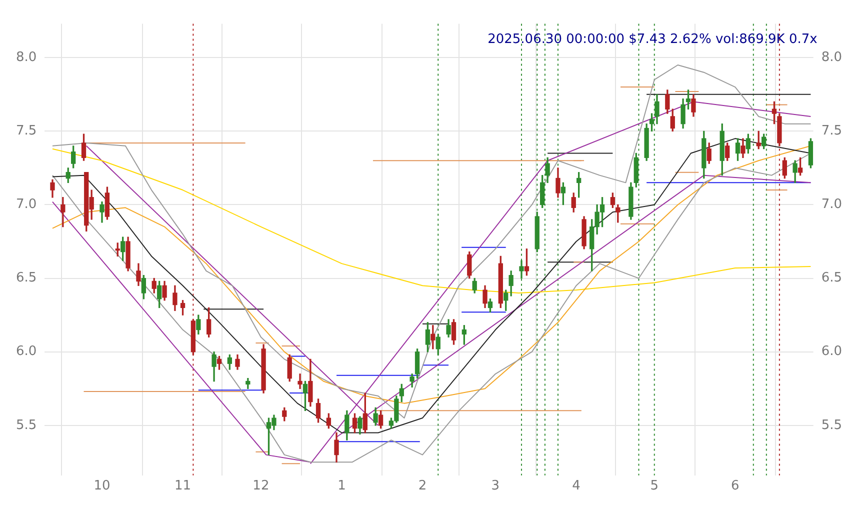 The height and width of the screenshot is (505, 858). Describe the element at coordinates (342, 486) in the screenshot. I see `x-tick-label: 1` at that location.